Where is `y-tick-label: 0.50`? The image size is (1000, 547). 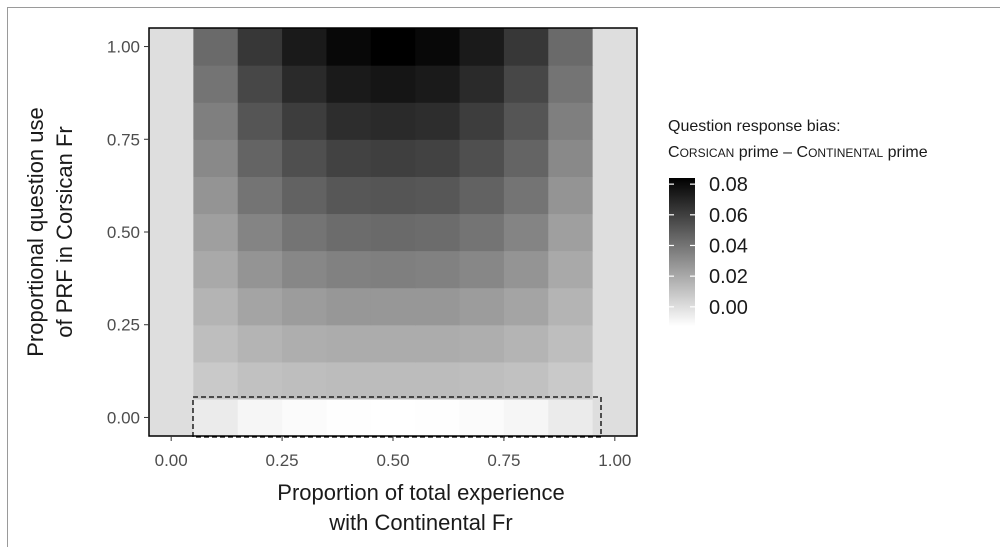
y-tick-label: 0.50 is located at coordinates (123, 232).